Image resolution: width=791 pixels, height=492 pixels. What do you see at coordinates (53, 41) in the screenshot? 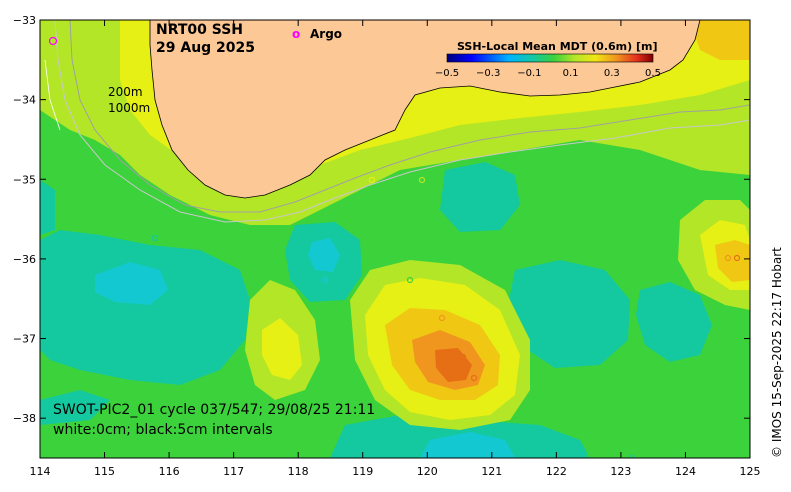
I see `argo-marker` at bounding box center [53, 41].